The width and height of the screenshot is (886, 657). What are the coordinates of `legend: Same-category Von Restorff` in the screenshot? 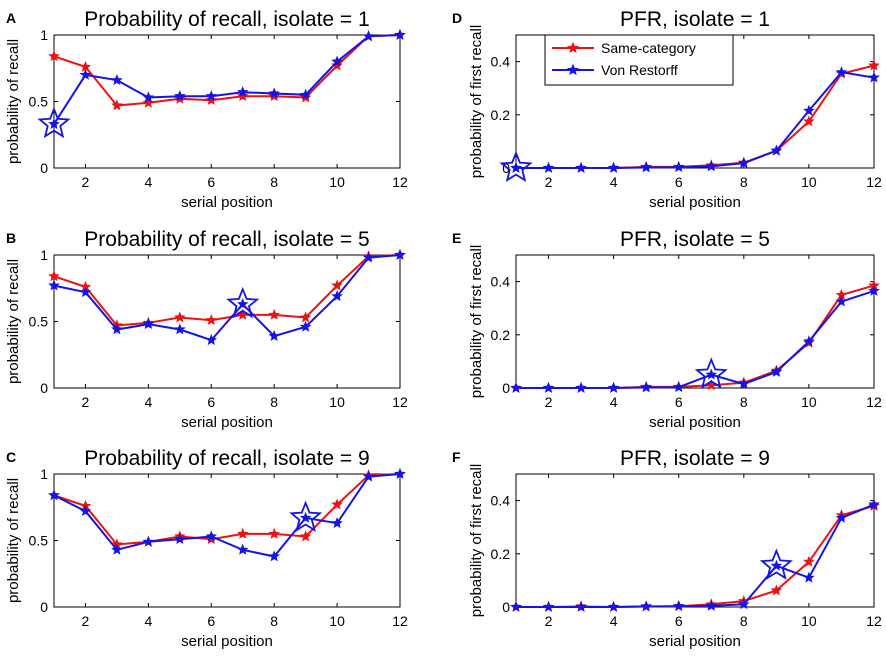 It's located at (639, 60).